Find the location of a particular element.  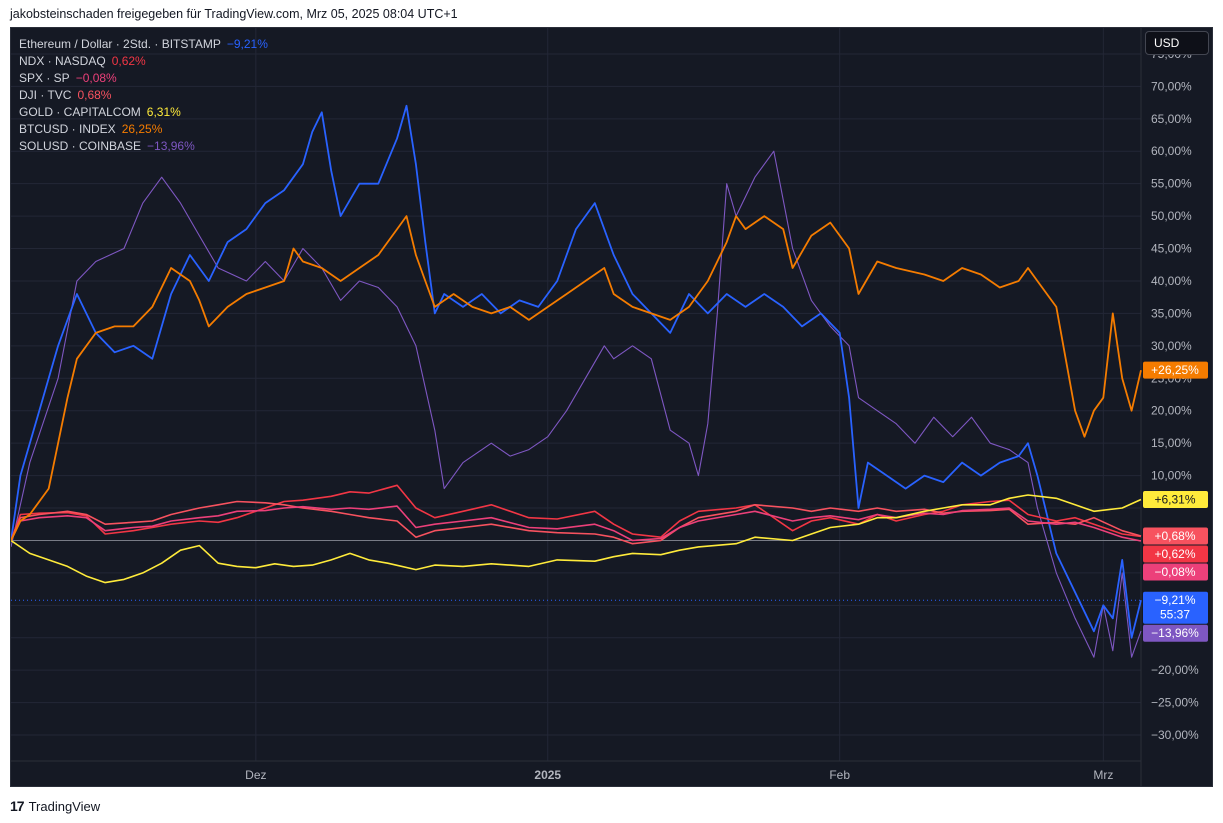

y-tick-label: 40,00% is located at coordinates (1171, 281).